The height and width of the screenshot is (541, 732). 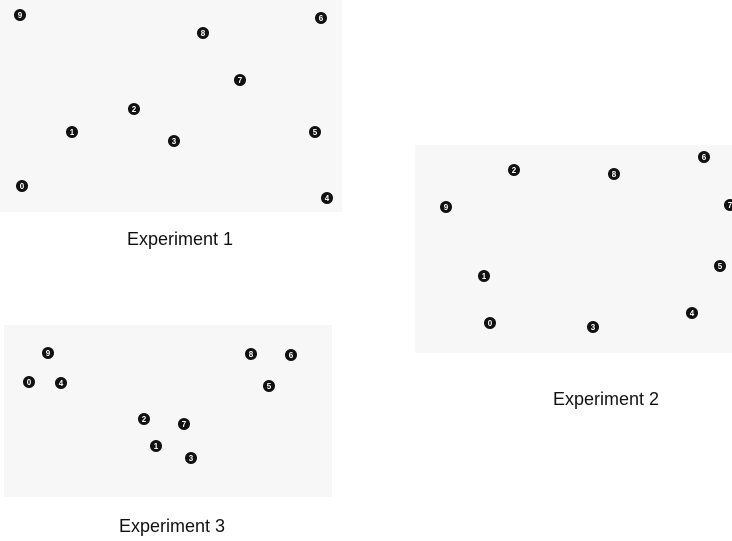 I want to click on panel-caption: Experiment 2, so click(x=606, y=399).